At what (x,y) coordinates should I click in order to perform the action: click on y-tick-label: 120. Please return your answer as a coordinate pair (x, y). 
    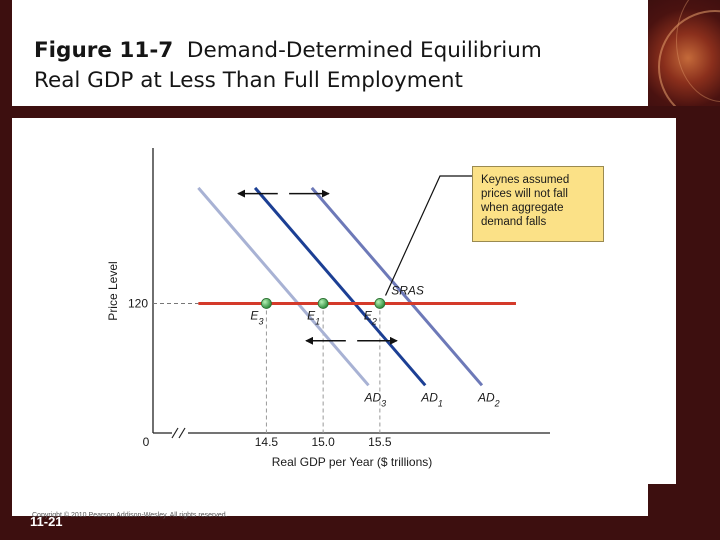
    Looking at the image, I should click on (138, 303).